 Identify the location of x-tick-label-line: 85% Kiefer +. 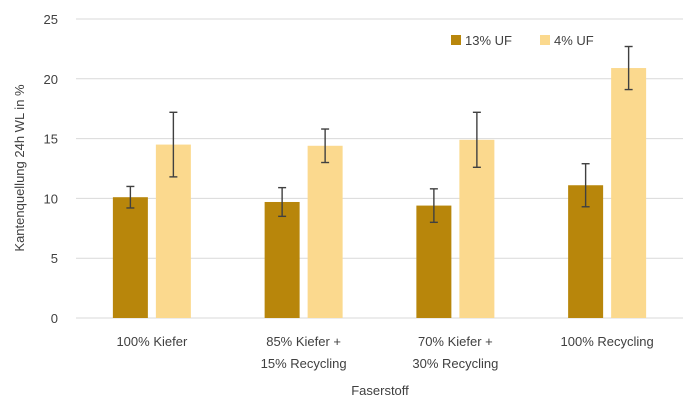
(303, 341).